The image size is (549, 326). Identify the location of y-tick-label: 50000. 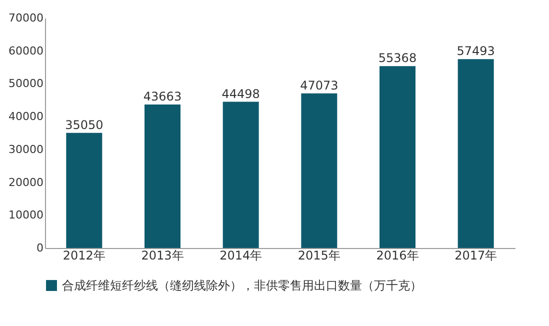
(26, 83).